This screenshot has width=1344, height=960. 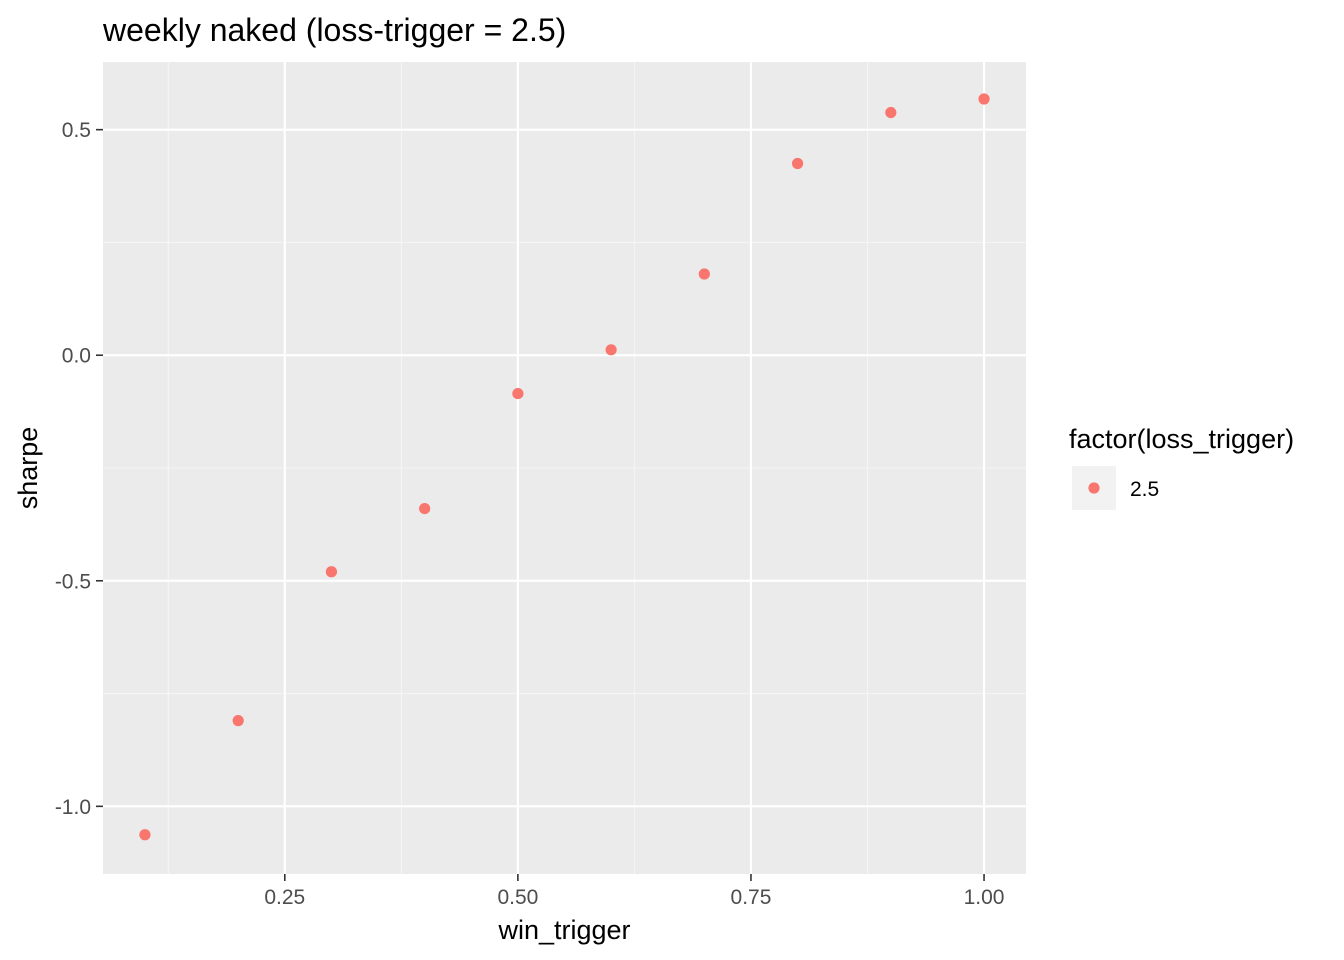 I want to click on y-tick-label: -0.5, so click(x=73, y=581).